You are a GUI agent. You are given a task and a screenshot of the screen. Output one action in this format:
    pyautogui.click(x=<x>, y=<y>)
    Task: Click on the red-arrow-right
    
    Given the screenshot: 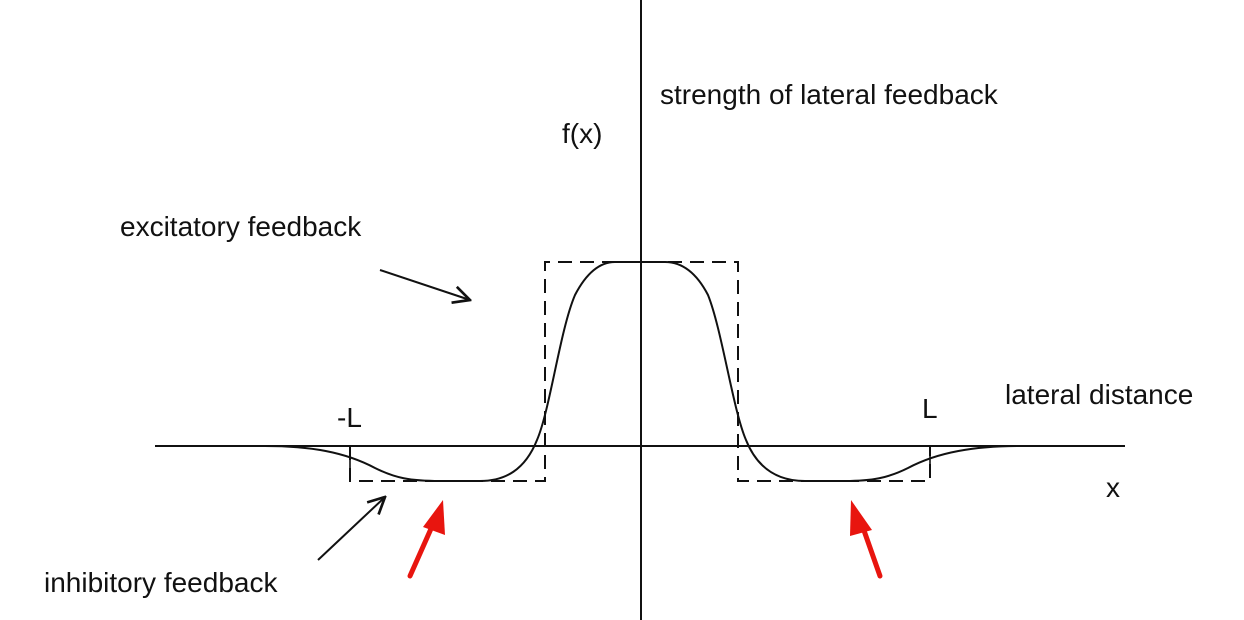 What is the action you would take?
    pyautogui.click(x=866, y=539)
    